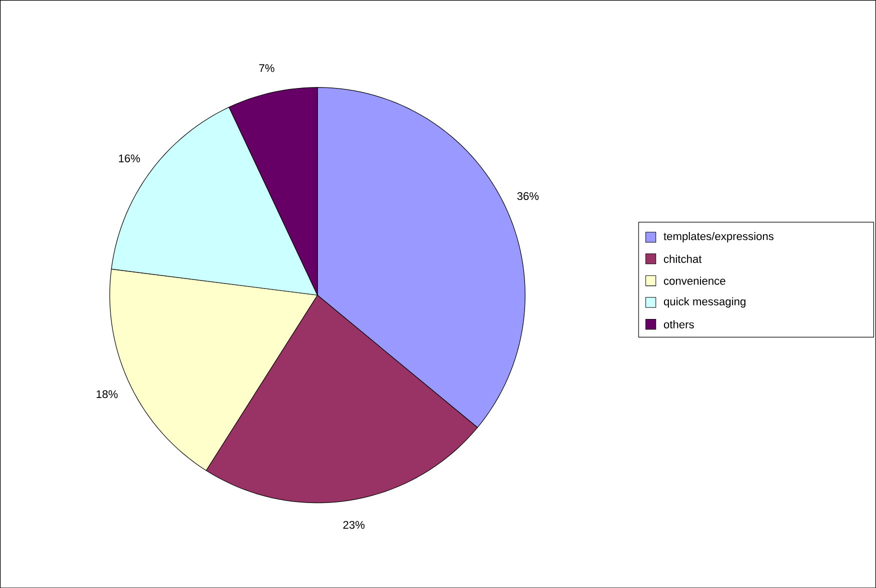 The image size is (876, 588). What do you see at coordinates (354, 524) in the screenshot?
I see `data-label: 23%` at bounding box center [354, 524].